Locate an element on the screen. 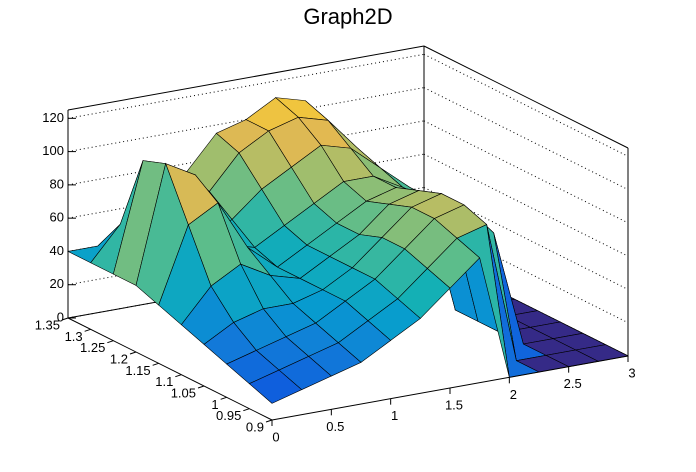 This screenshot has width=696, height=472. x-tick-label: 1 is located at coordinates (394, 415).